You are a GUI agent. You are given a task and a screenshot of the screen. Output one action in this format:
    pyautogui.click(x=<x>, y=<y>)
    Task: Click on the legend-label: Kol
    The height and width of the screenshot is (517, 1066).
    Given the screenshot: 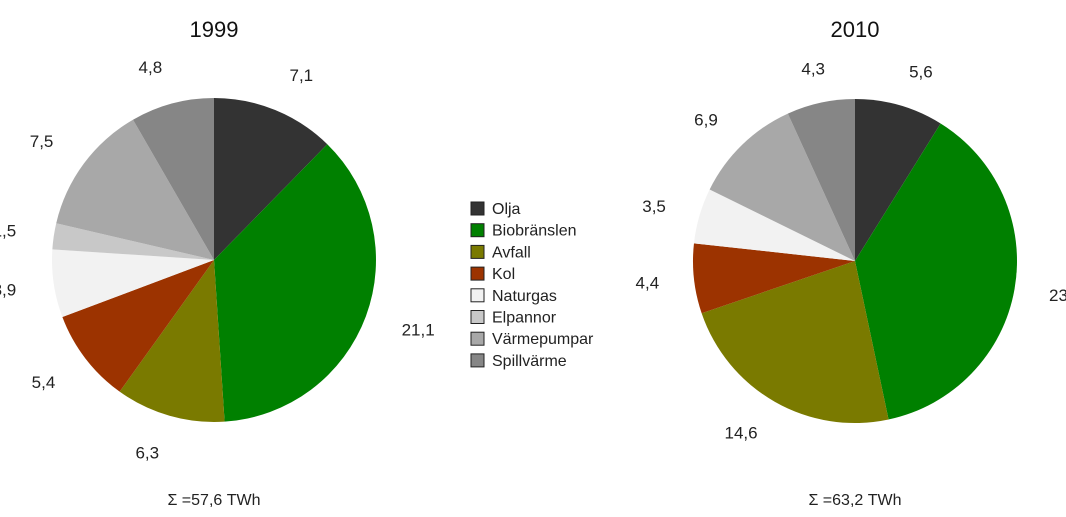 What is the action you would take?
    pyautogui.click(x=503, y=274)
    